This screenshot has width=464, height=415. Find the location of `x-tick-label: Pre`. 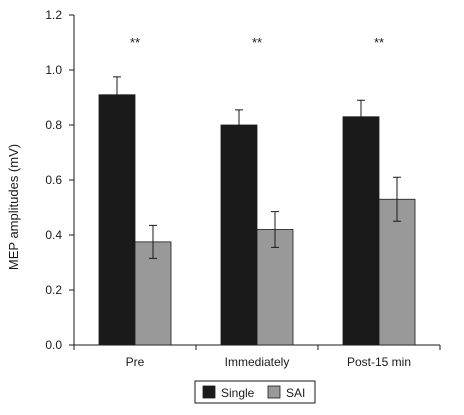

x-tick-label: Pre is located at coordinates (135, 362).